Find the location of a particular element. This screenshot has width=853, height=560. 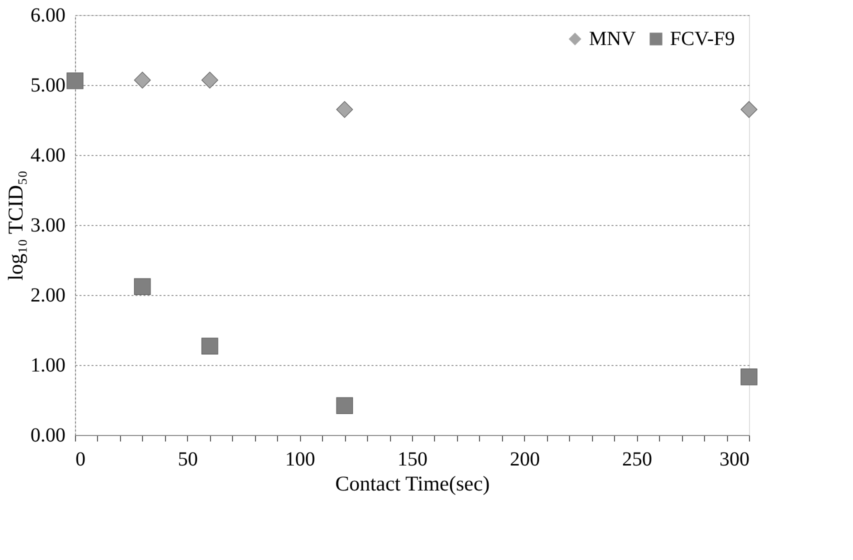

x-tick-label: 250 is located at coordinates (637, 459).